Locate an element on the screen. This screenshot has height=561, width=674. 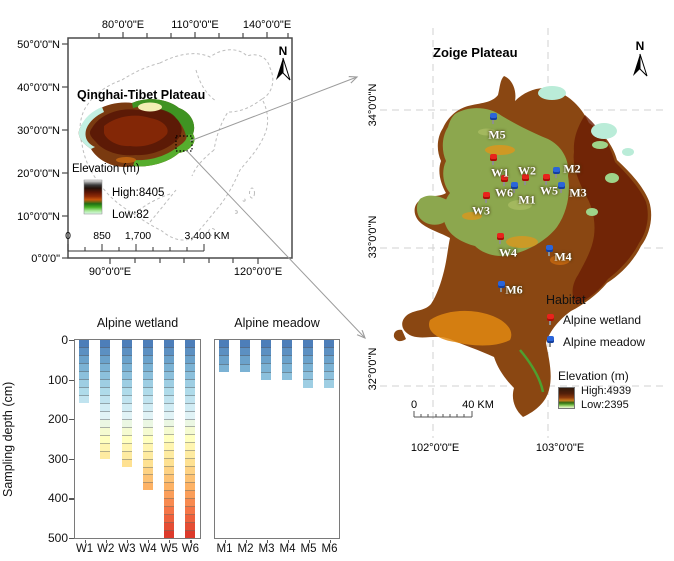
china-map-title: Qinghai-Tibet Plateau is located at coordinates (141, 95).